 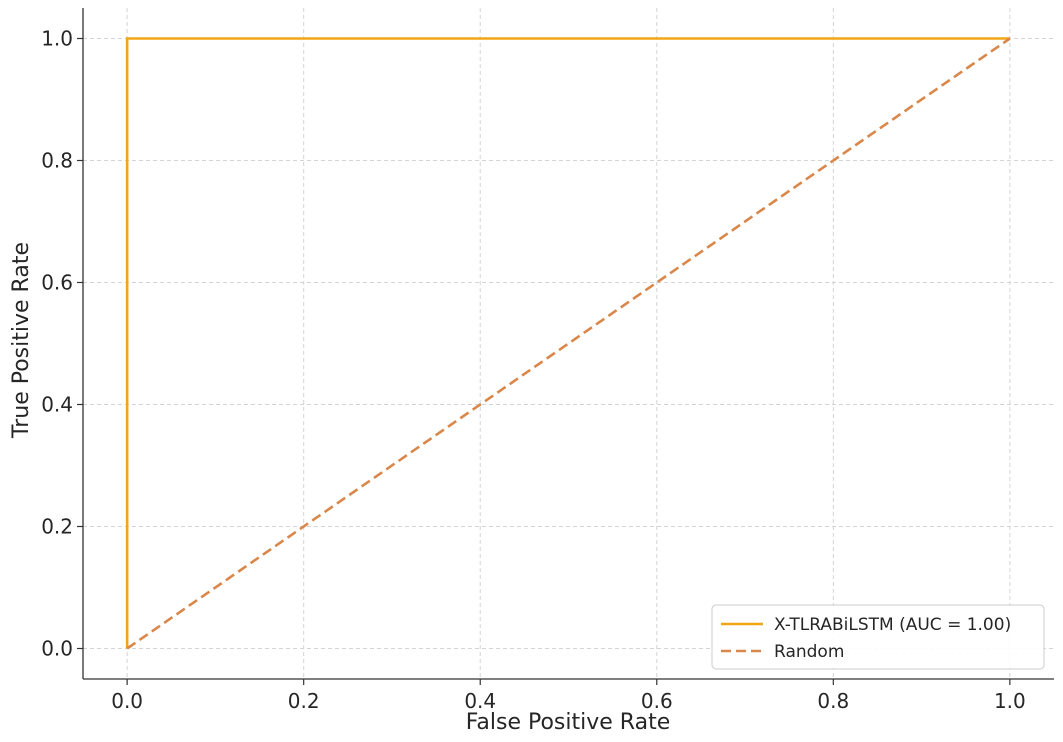 What do you see at coordinates (892, 625) in the screenshot?
I see `legend-label: X-TLRABiLSTM (AUC = 1.00)` at bounding box center [892, 625].